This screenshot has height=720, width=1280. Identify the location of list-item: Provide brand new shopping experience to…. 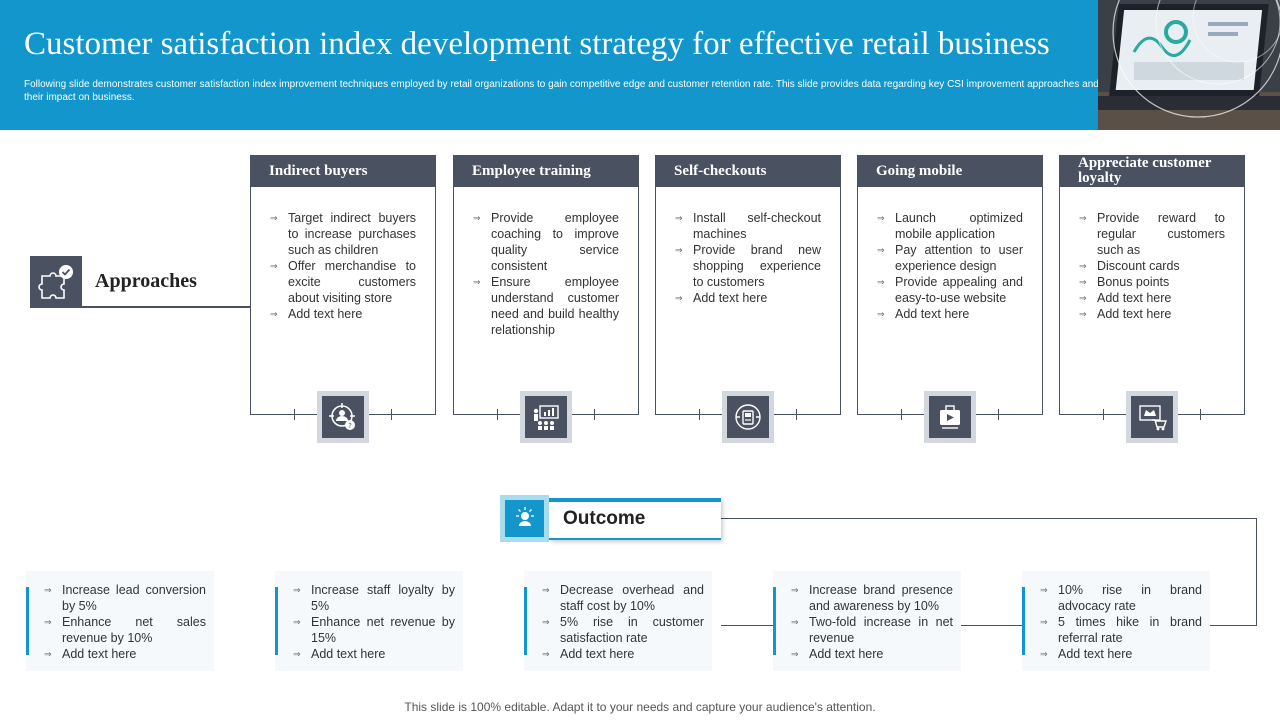
(748, 266).